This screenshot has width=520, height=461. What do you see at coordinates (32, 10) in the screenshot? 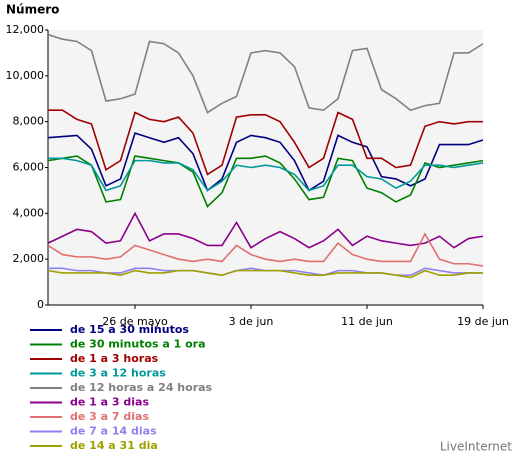
I see `chart-title: Número` at bounding box center [32, 10].